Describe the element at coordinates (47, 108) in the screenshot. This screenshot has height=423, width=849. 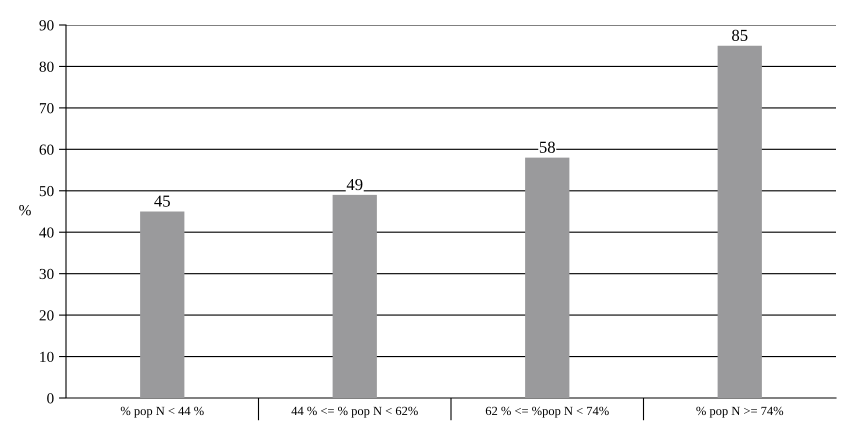
I see `y-tick-label: 70` at that location.